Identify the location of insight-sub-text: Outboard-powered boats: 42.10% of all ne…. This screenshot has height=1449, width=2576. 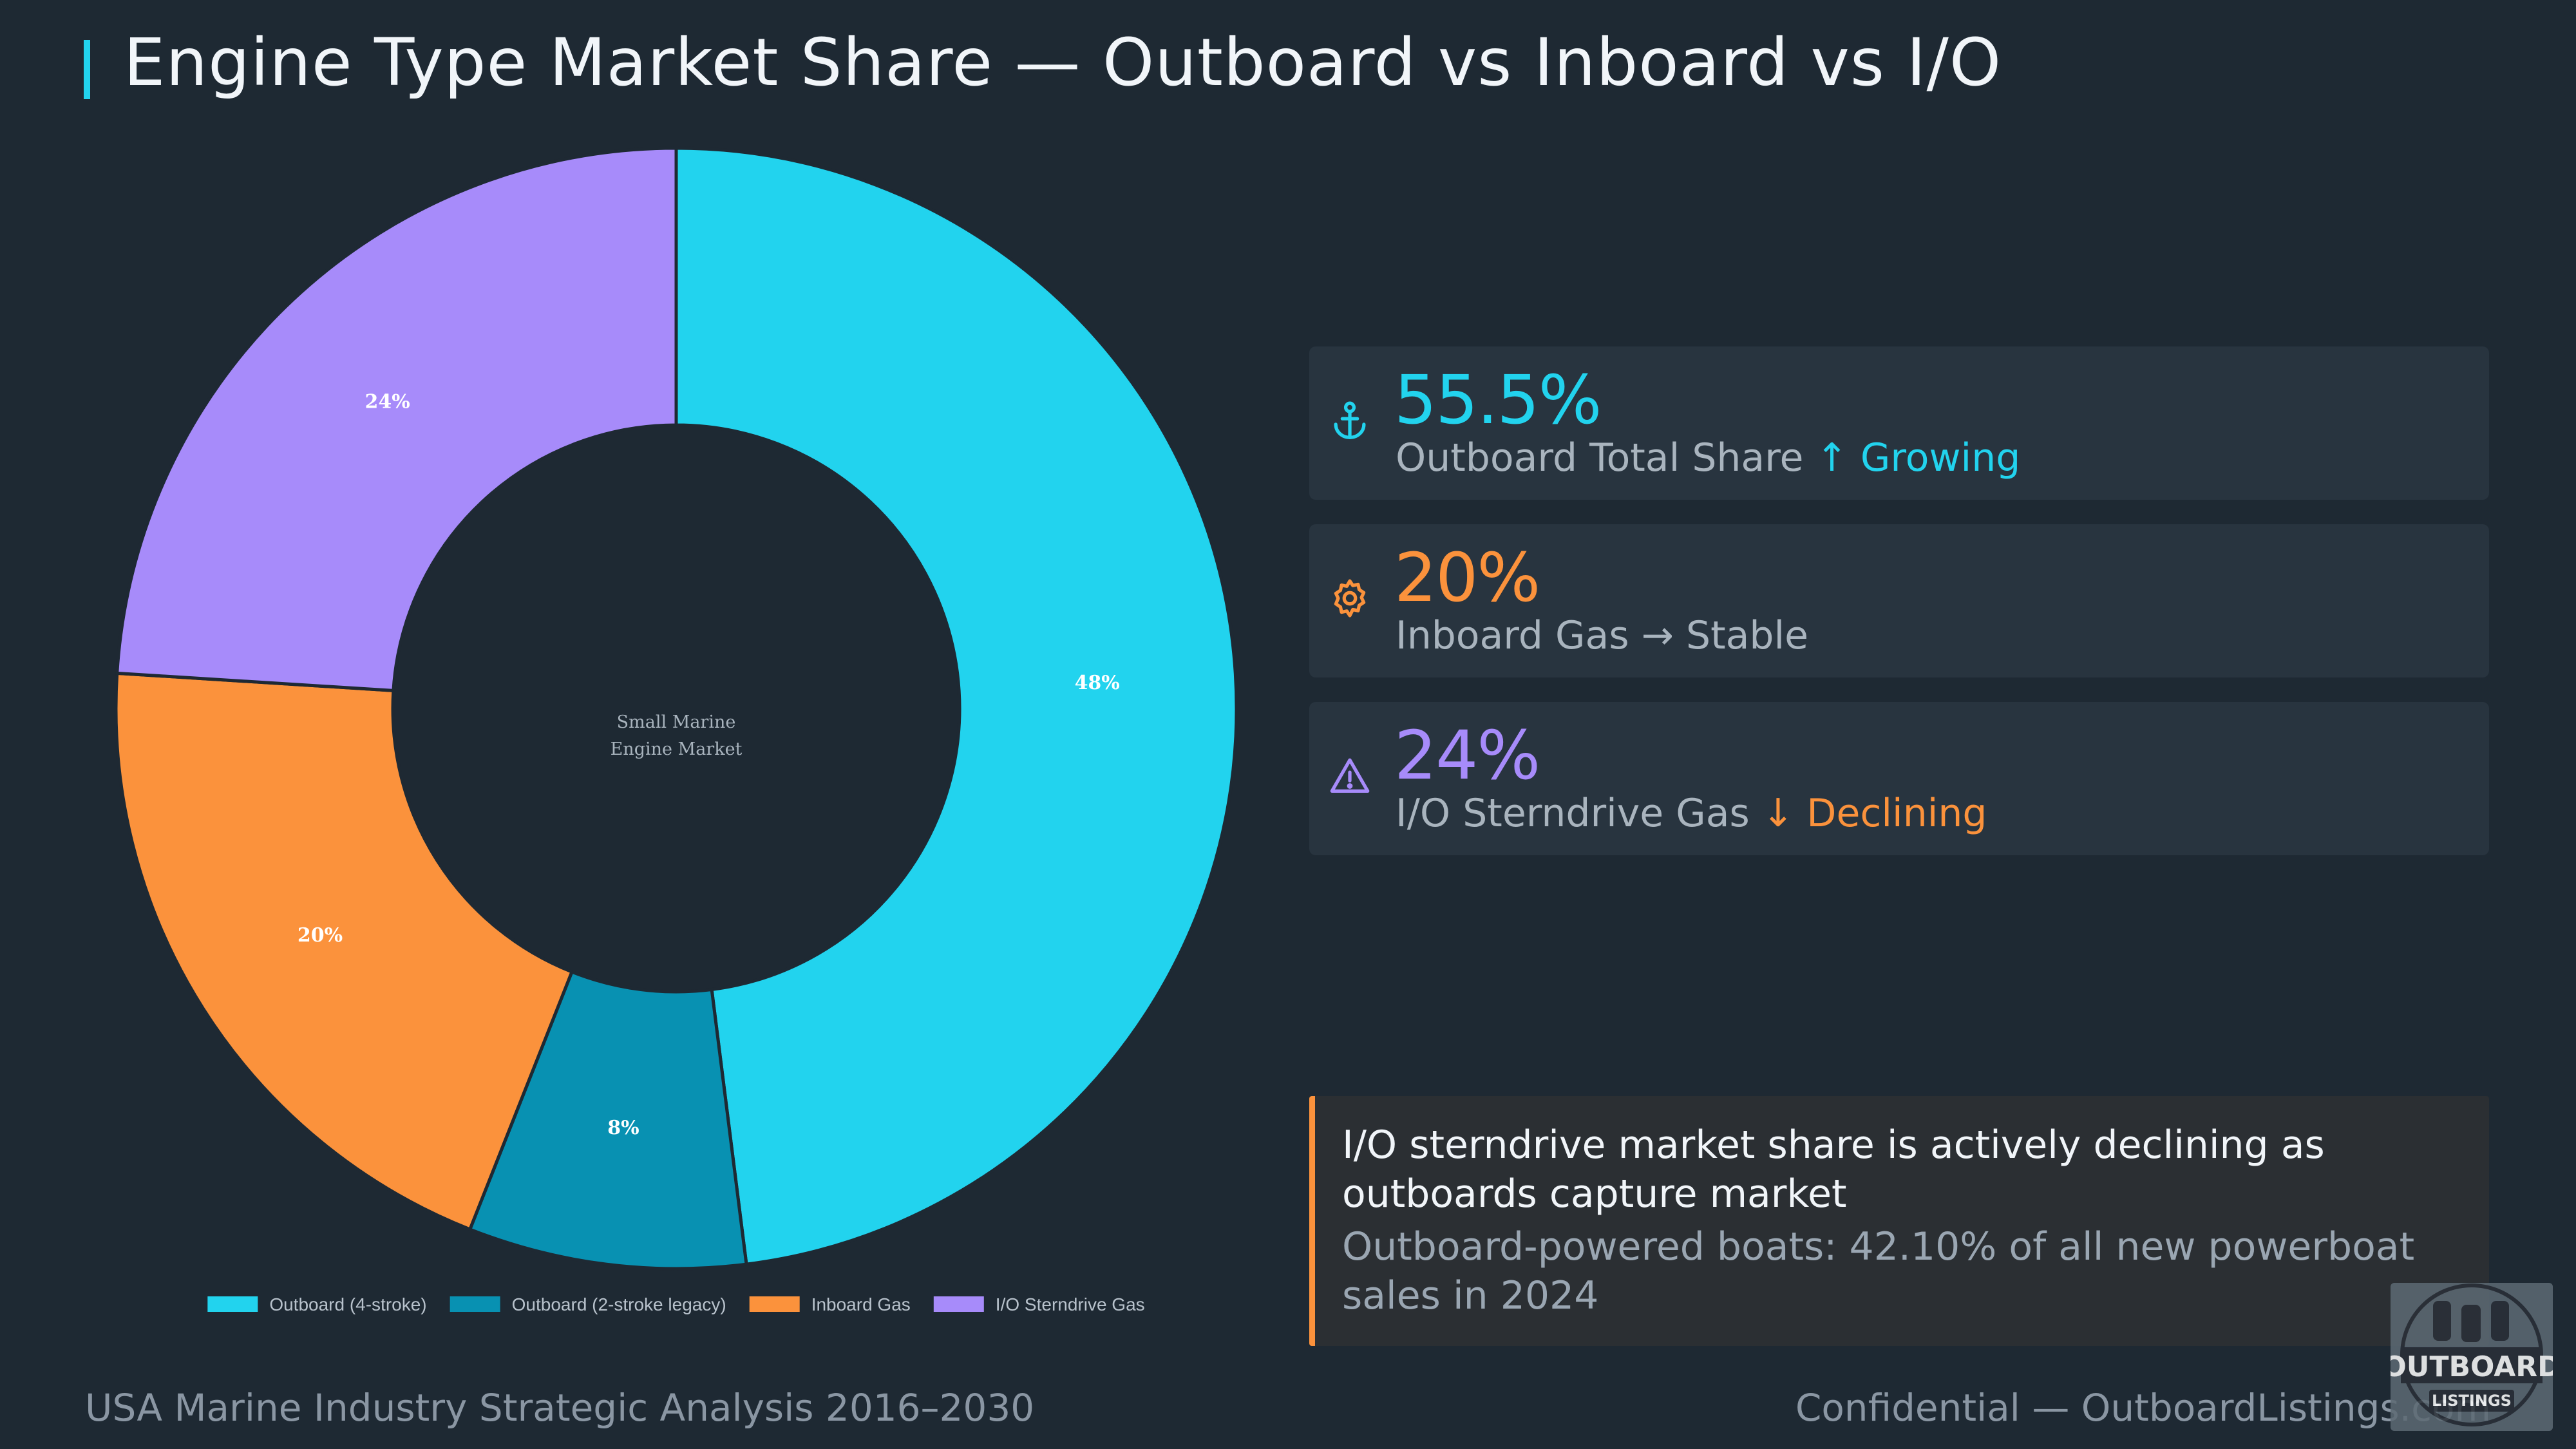
(1878, 1271).